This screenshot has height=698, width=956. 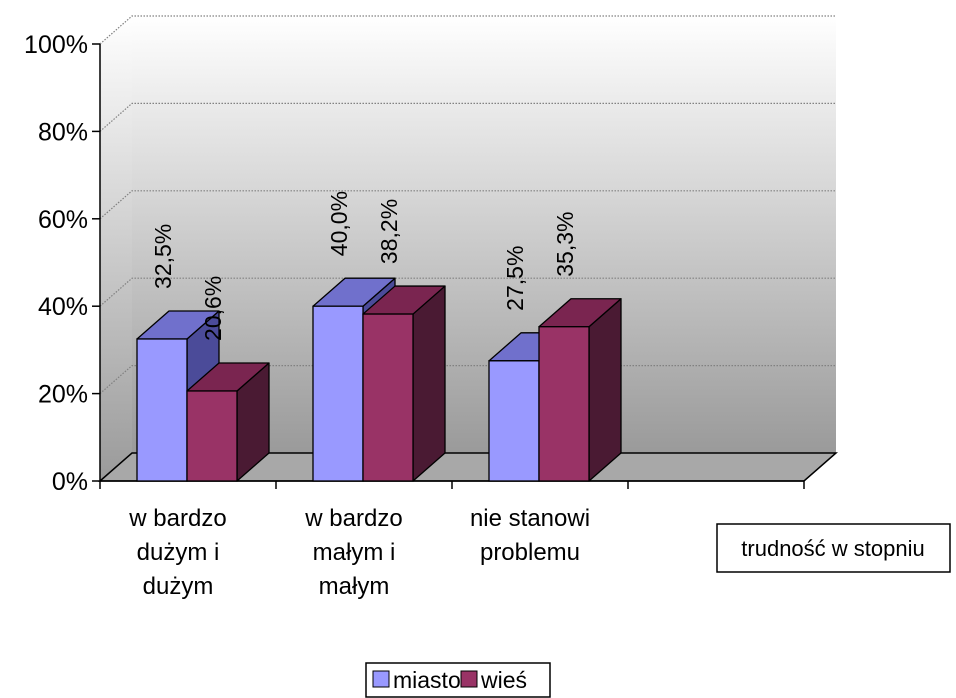 What do you see at coordinates (565, 244) in the screenshot?
I see `data-label: 35,3%` at bounding box center [565, 244].